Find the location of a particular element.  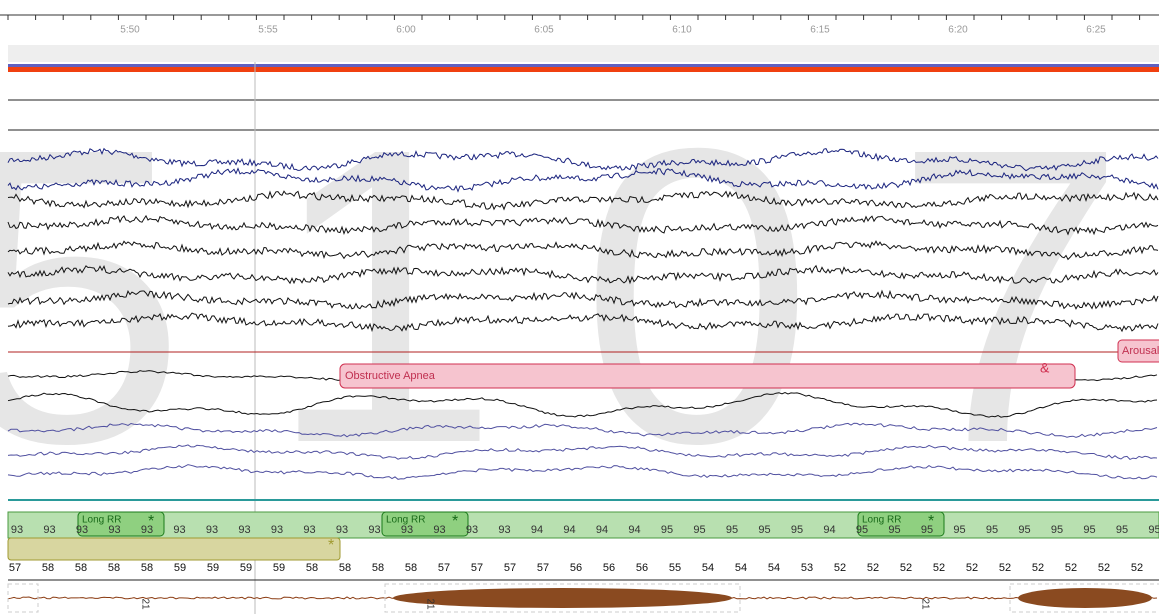

arousal-event is located at coordinates (1138, 351).